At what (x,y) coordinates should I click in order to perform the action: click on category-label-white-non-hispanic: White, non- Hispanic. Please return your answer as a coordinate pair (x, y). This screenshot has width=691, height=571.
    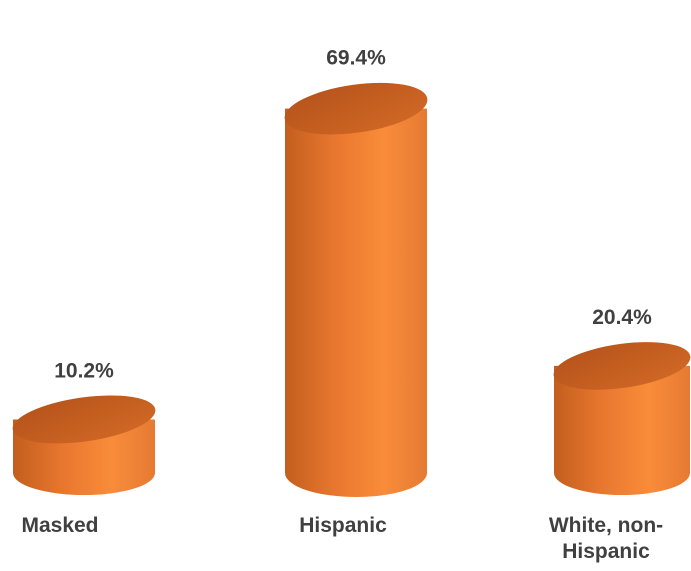
    Looking at the image, I should click on (606, 538).